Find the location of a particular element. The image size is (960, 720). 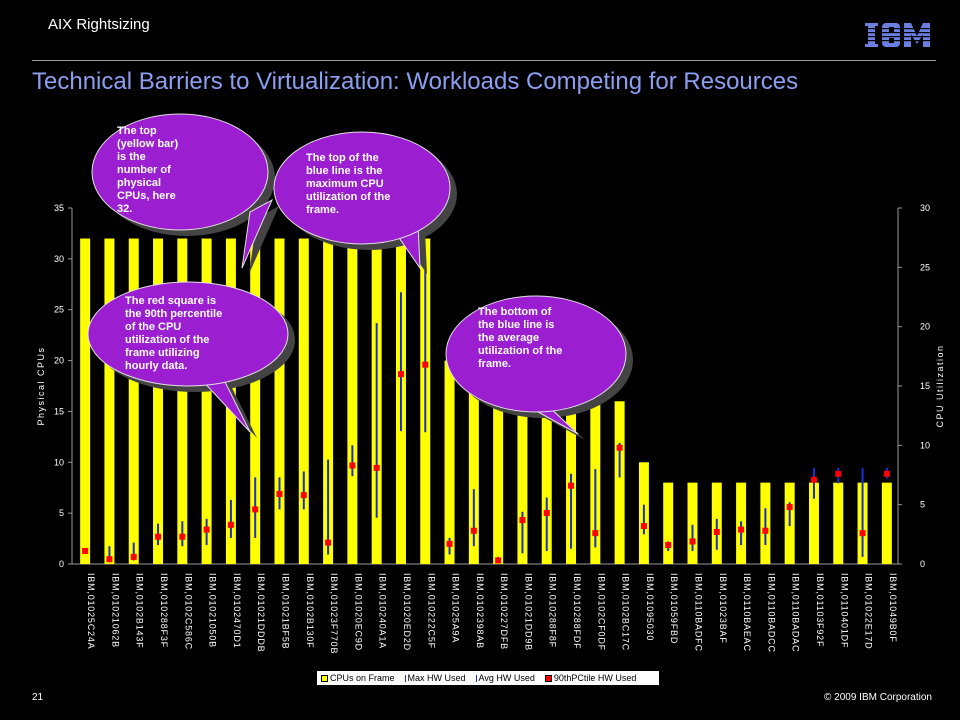

x-tick-label: IBM,0110BADFC is located at coordinates (699, 612).